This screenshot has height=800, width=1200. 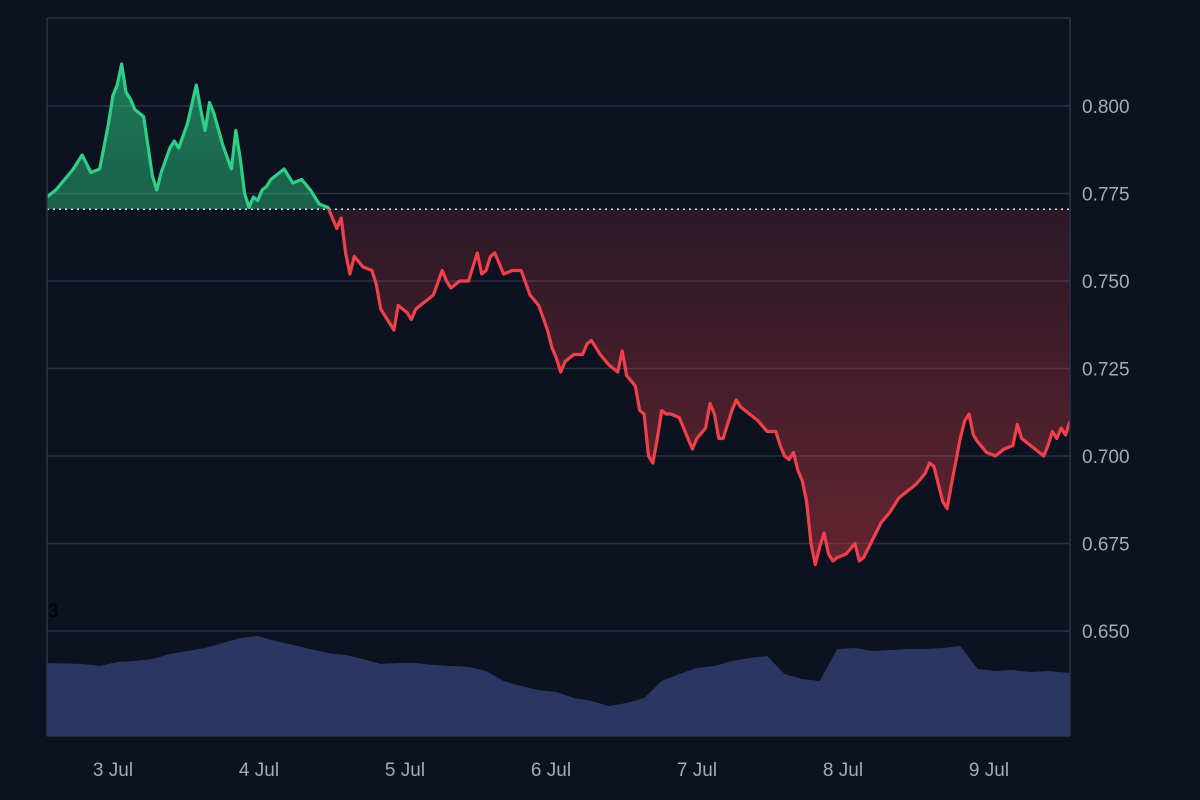 I want to click on x-axis-ticks: 3 Jul 4 Jul 5 Jul 6 Jul 7 Jul 8 Jul 9 Jul, so click(x=551, y=770).